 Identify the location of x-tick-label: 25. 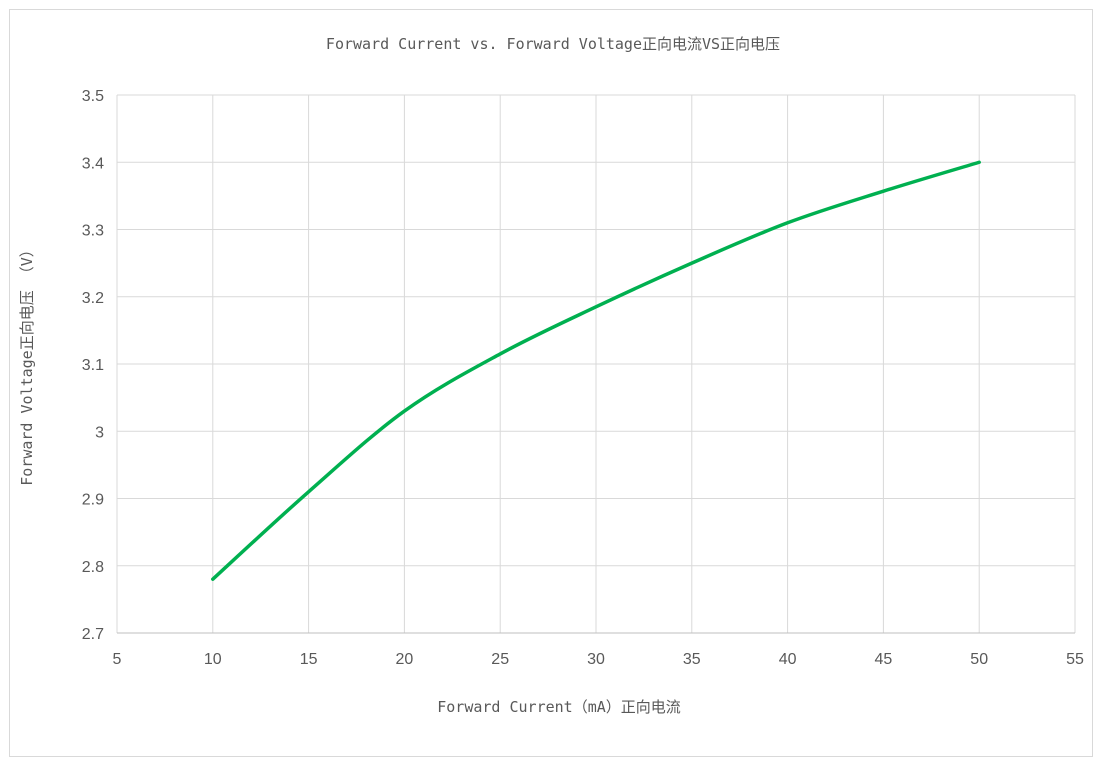
(500, 659).